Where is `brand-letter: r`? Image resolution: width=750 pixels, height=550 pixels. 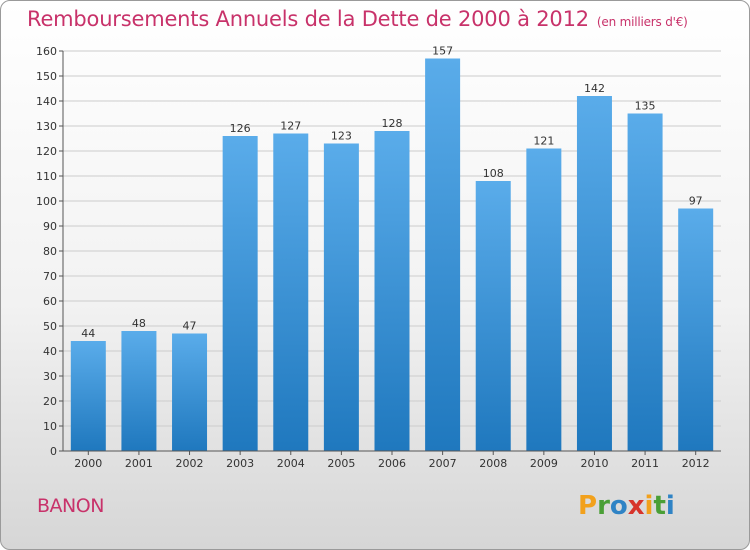 brand-letter: r is located at coordinates (603, 506).